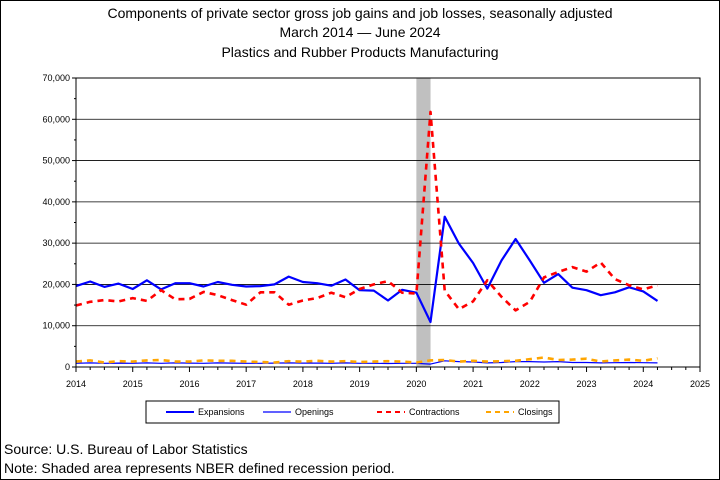 This screenshot has height=480, width=720. I want to click on x-tick-label: 2019, so click(360, 384).